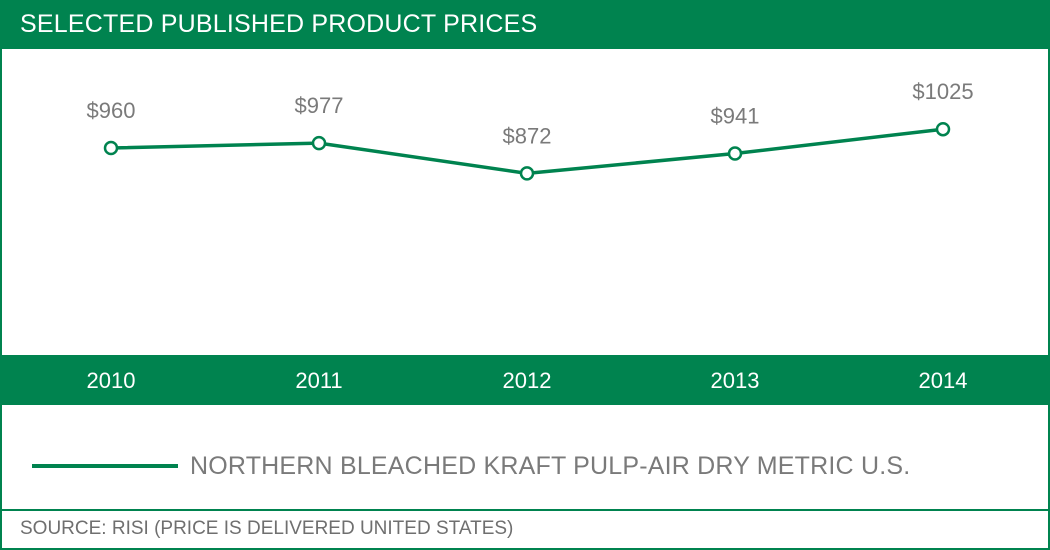 Image resolution: width=1050 pixels, height=550 pixels. What do you see at coordinates (319, 105) in the screenshot?
I see `data-label-2011: $977` at bounding box center [319, 105].